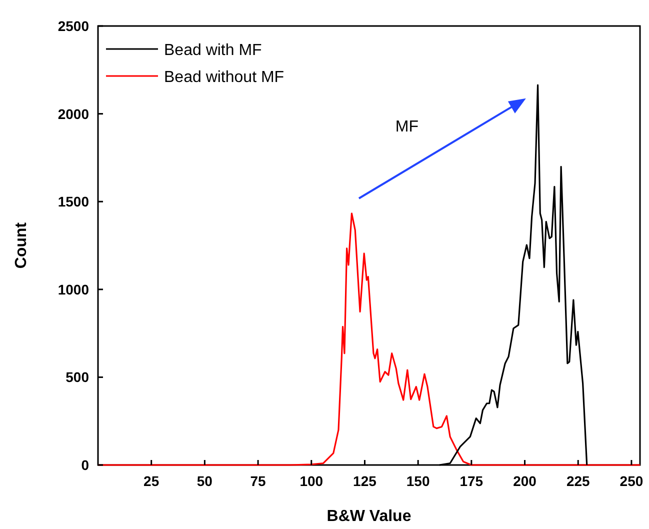 This screenshot has width=649, height=529. I want to click on x-tick-label: 25, so click(152, 481).